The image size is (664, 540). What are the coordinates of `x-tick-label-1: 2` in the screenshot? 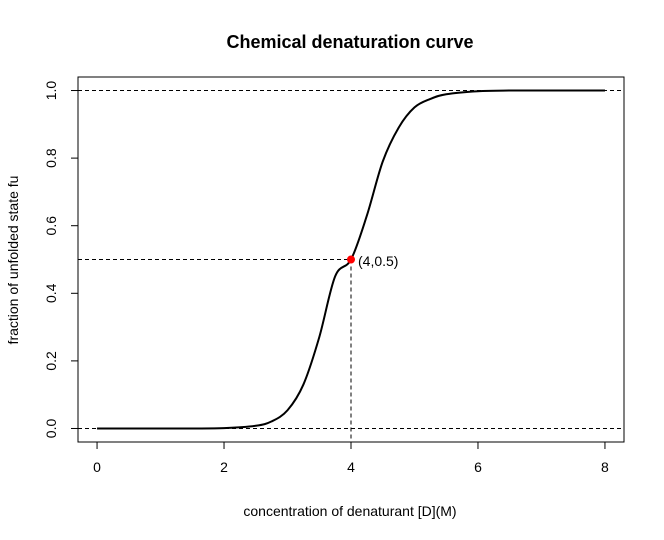 It's located at (224, 467).